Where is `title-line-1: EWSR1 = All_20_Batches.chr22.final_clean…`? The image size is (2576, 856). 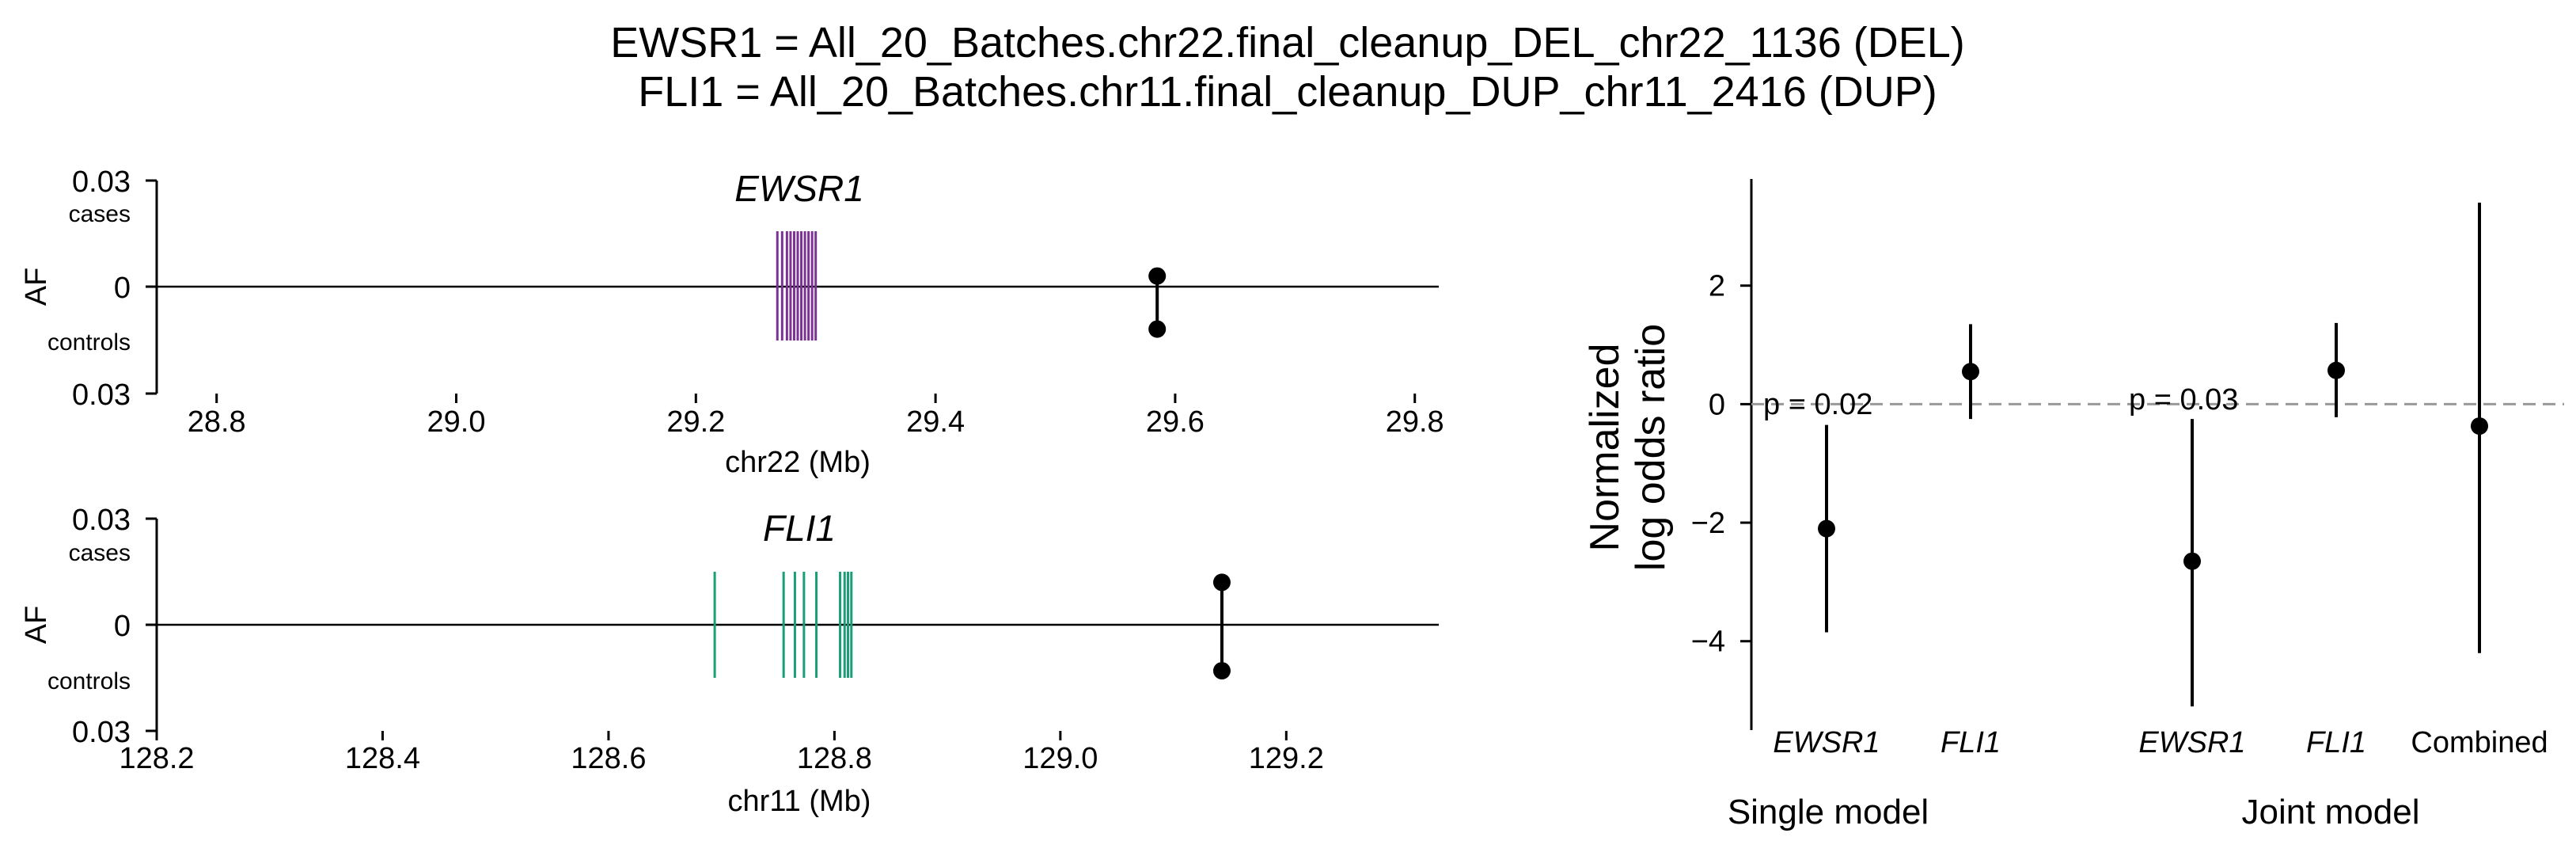
title-line-1: EWSR1 = All_20_Batches.chr22.final_clean… is located at coordinates (1287, 43).